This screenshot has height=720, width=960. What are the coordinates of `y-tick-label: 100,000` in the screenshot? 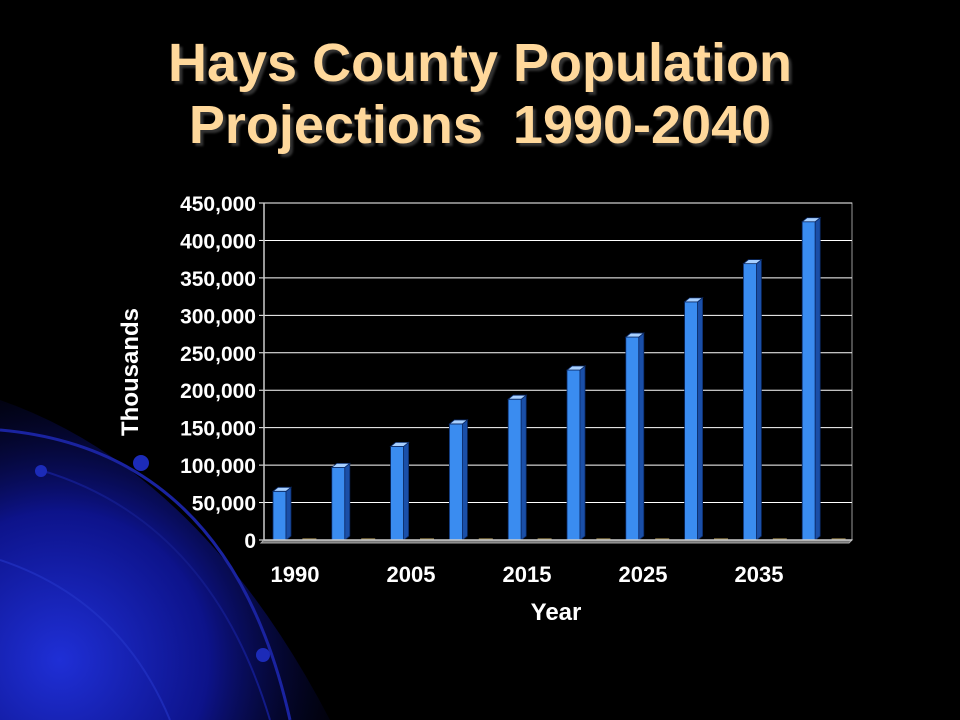 It's located at (218, 466).